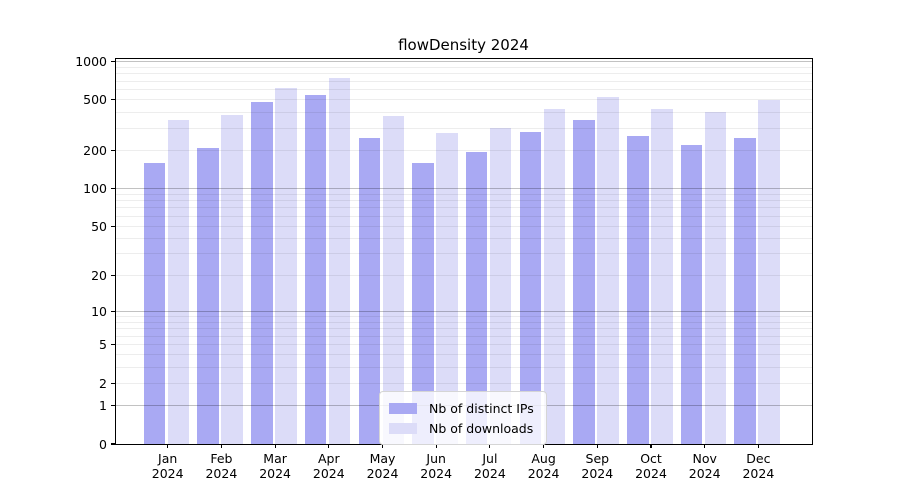 The height and width of the screenshot is (500, 900). I want to click on bar-nb-of-distinct-ips-feb, so click(208, 295).